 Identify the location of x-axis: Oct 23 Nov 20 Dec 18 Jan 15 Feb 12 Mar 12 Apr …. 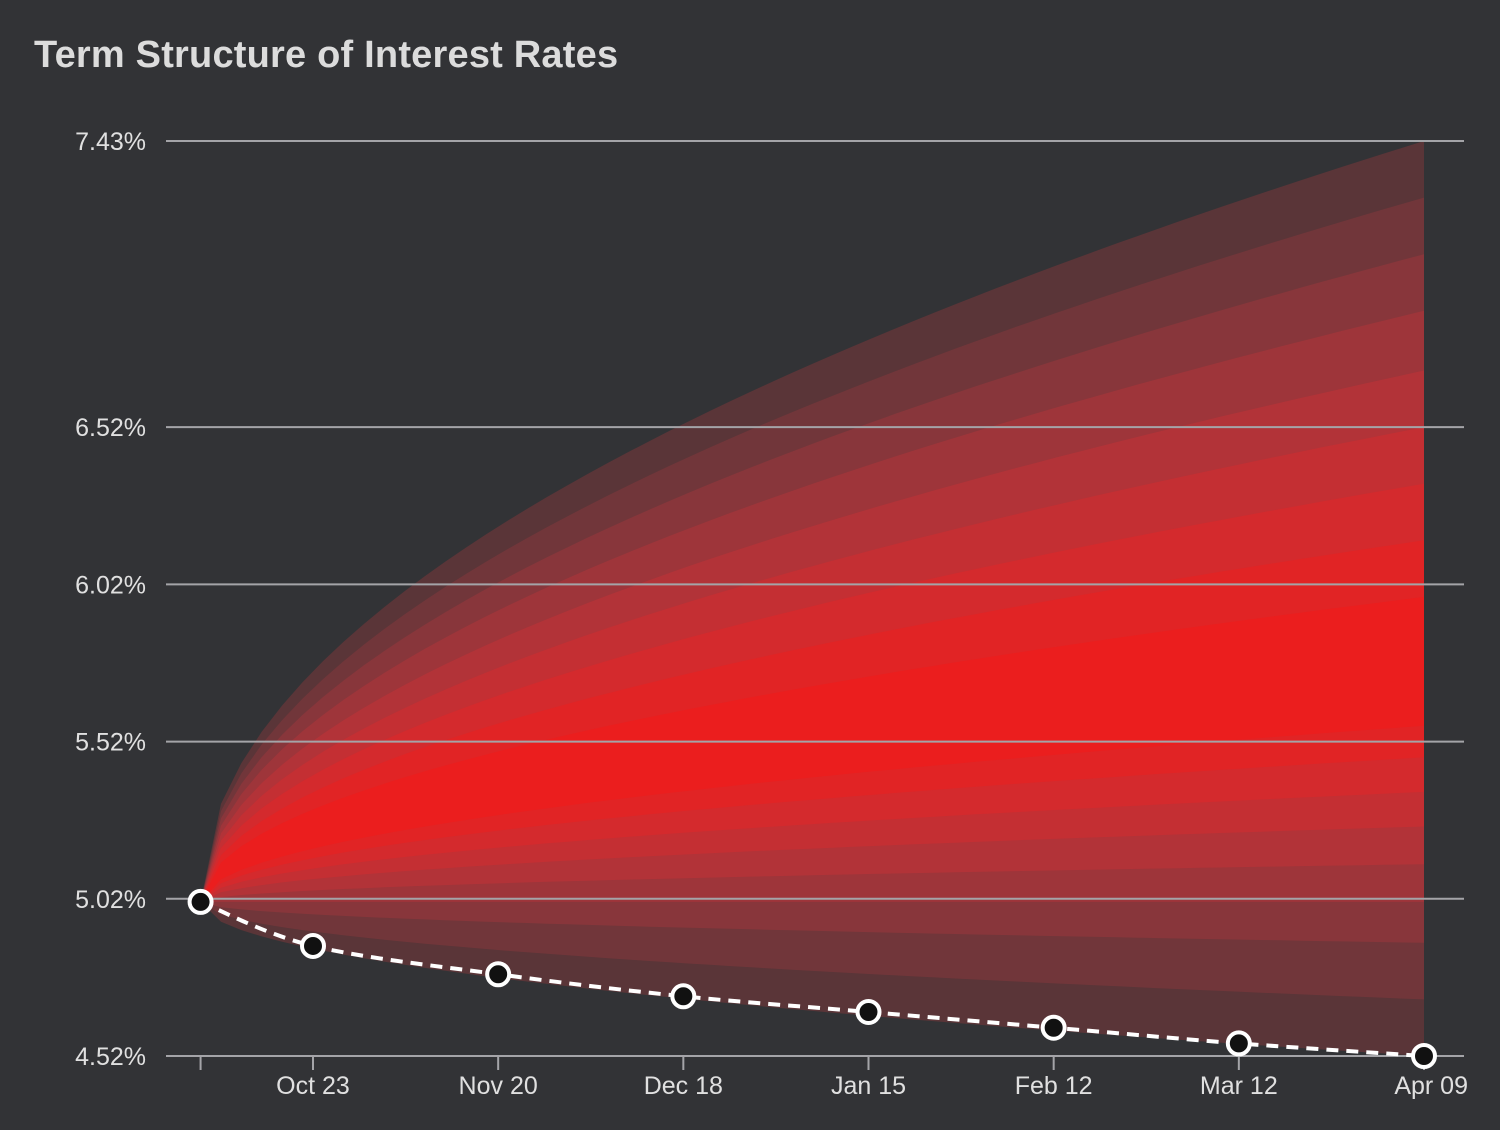
(833, 1078).